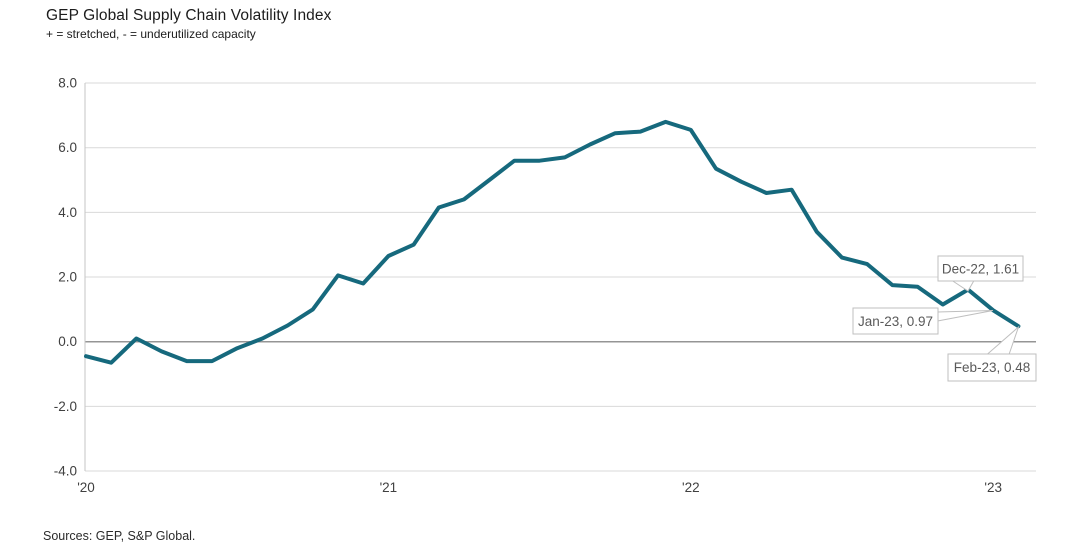 The image size is (1068, 559). I want to click on annotation-feb23-label: Feb-23, 0.48, so click(992, 367).